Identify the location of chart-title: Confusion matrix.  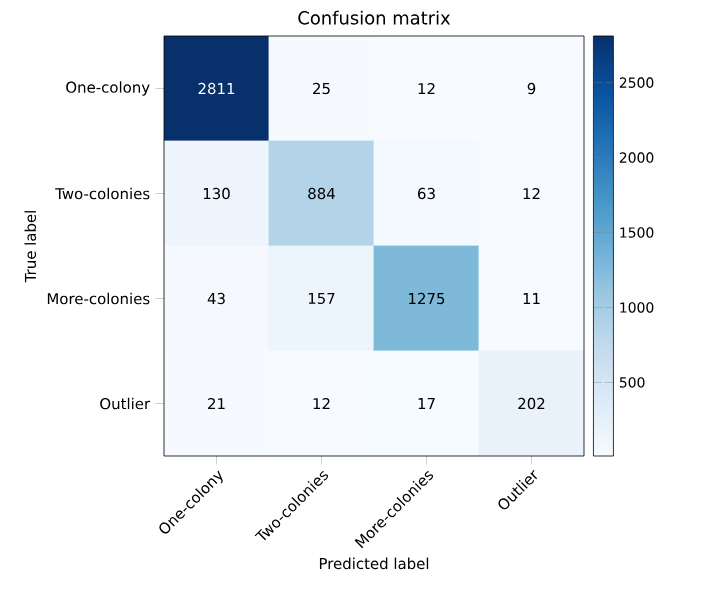
(374, 17).